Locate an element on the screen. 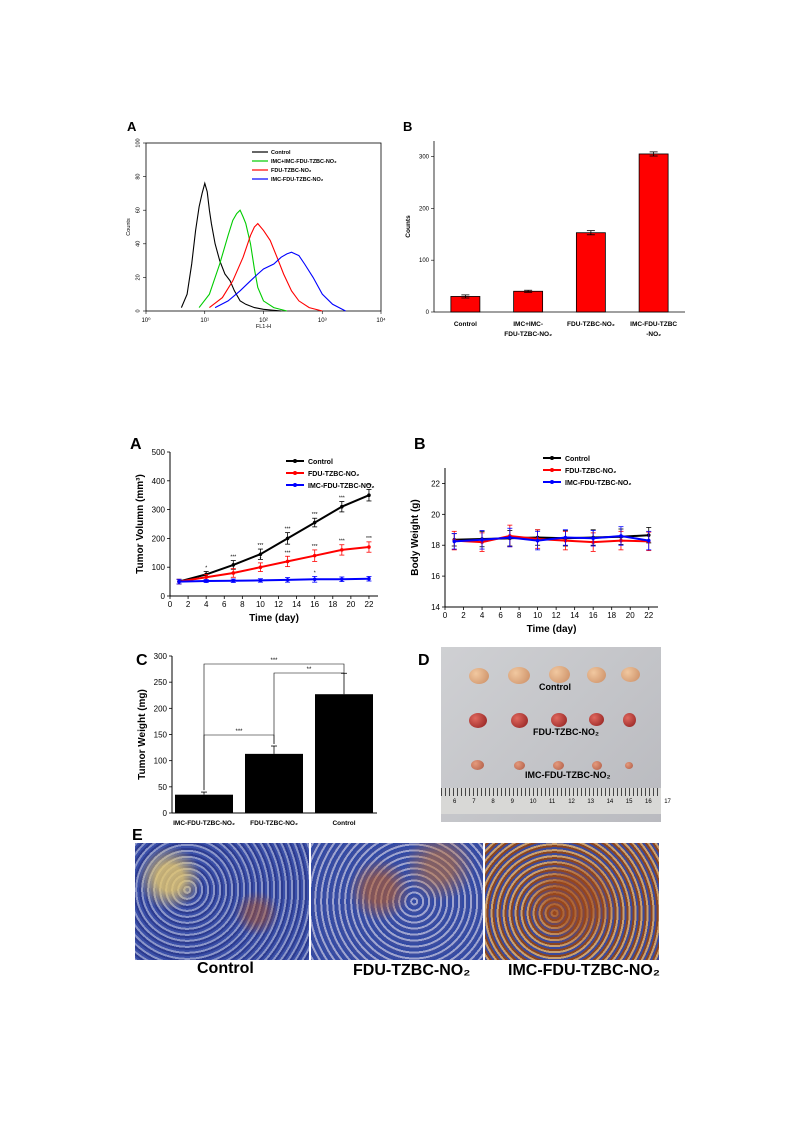 The image size is (793, 1121). volume-x-tick-label: 14 is located at coordinates (296, 604).